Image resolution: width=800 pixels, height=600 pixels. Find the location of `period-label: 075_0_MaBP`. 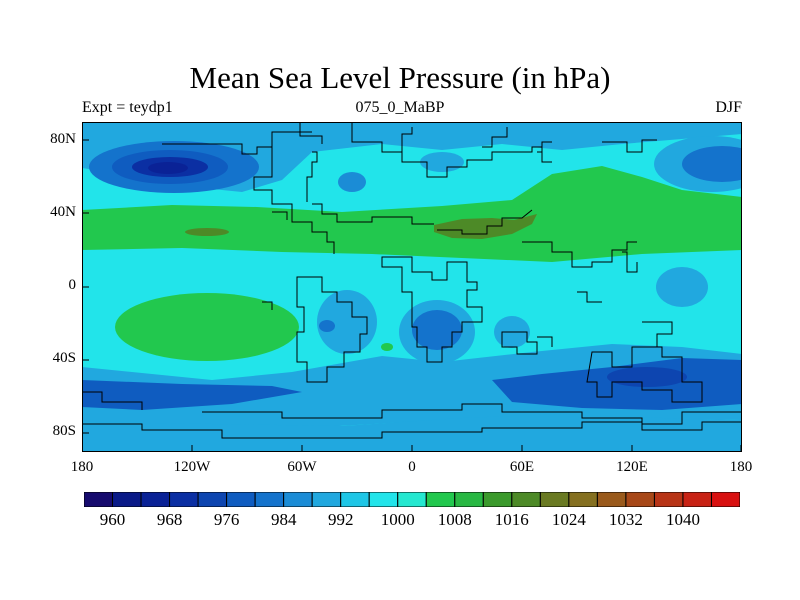

period-label: 075_0_MaBP is located at coordinates (400, 107).